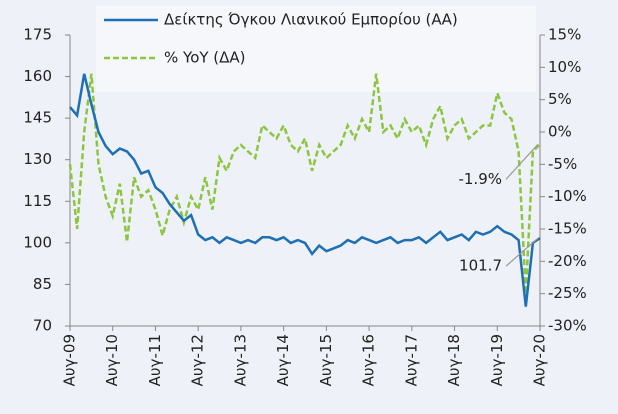 This screenshot has height=414, width=618. I want to click on y2-tick-label: 0%, so click(560, 132).